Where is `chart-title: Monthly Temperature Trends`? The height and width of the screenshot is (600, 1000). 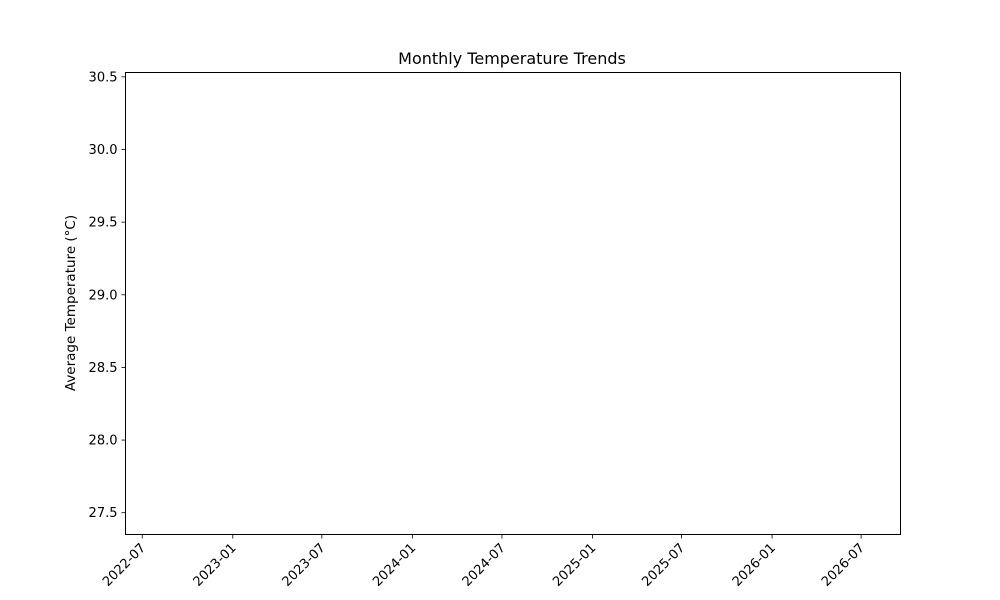 chart-title: Monthly Temperature Trends is located at coordinates (512, 58).